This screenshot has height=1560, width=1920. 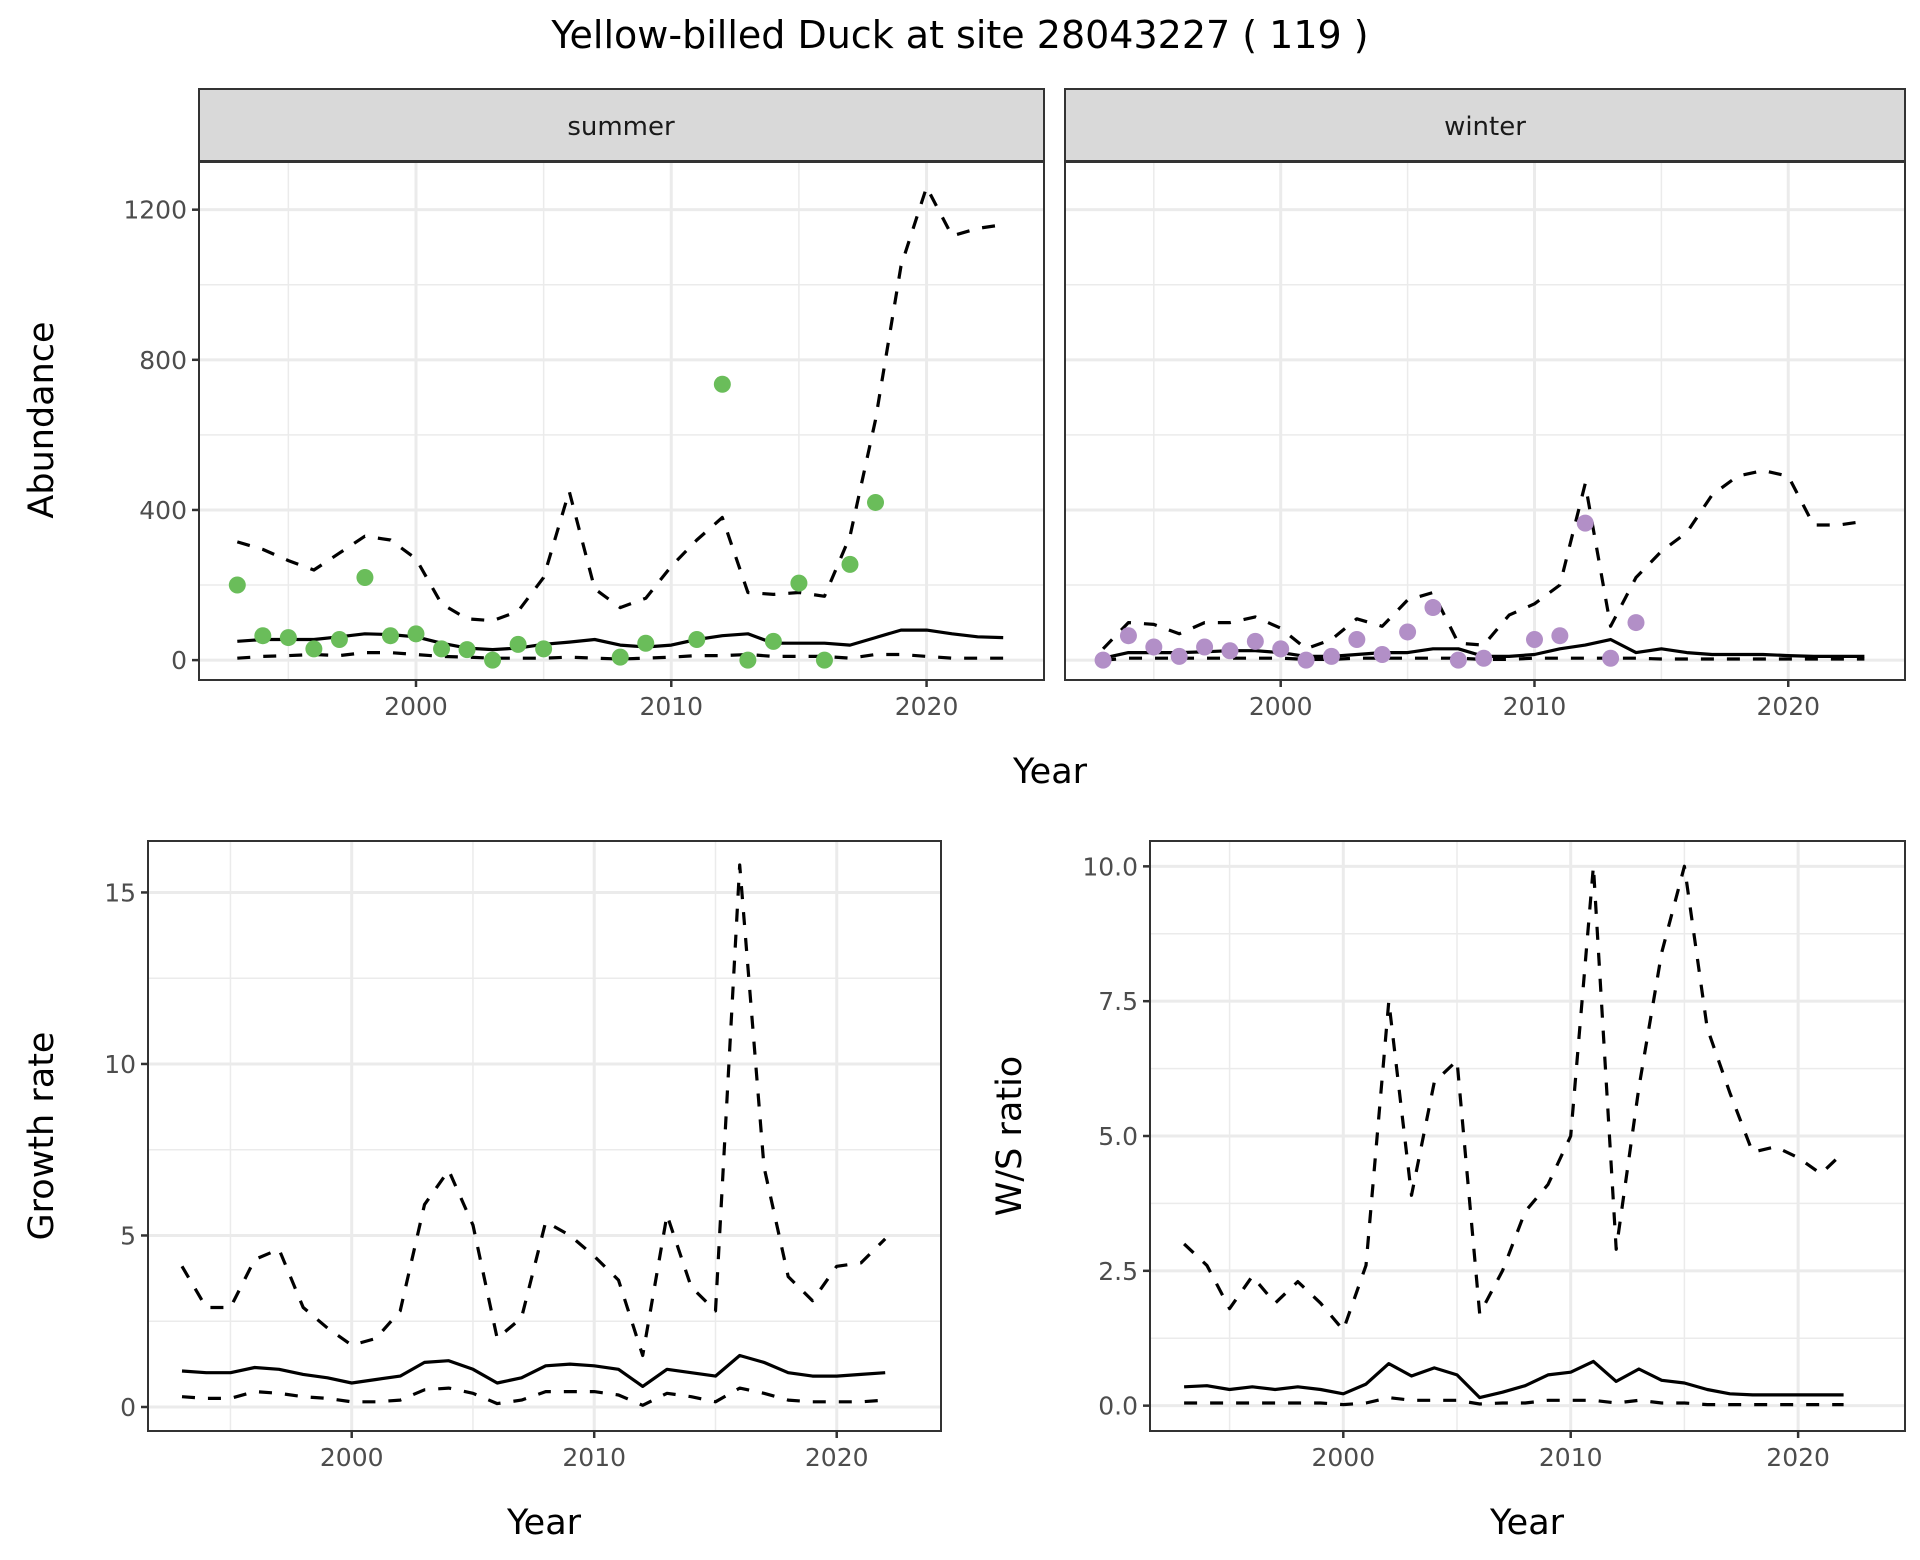 What do you see at coordinates (155, 210) in the screenshot?
I see `y-tick-label: 1200` at bounding box center [155, 210].